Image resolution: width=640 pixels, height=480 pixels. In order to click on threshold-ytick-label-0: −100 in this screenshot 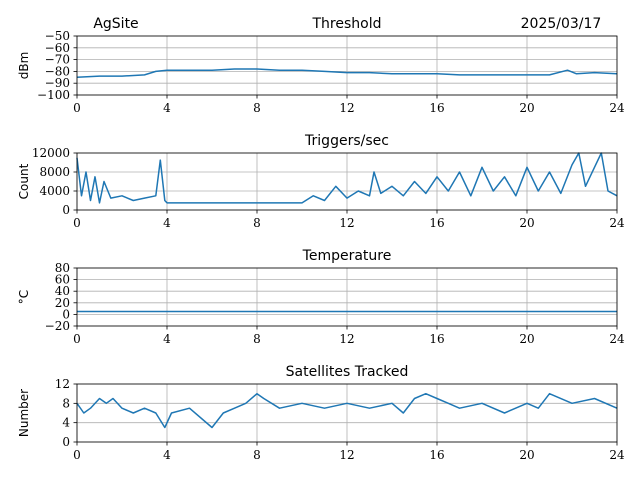, I will do `click(53, 95)`.